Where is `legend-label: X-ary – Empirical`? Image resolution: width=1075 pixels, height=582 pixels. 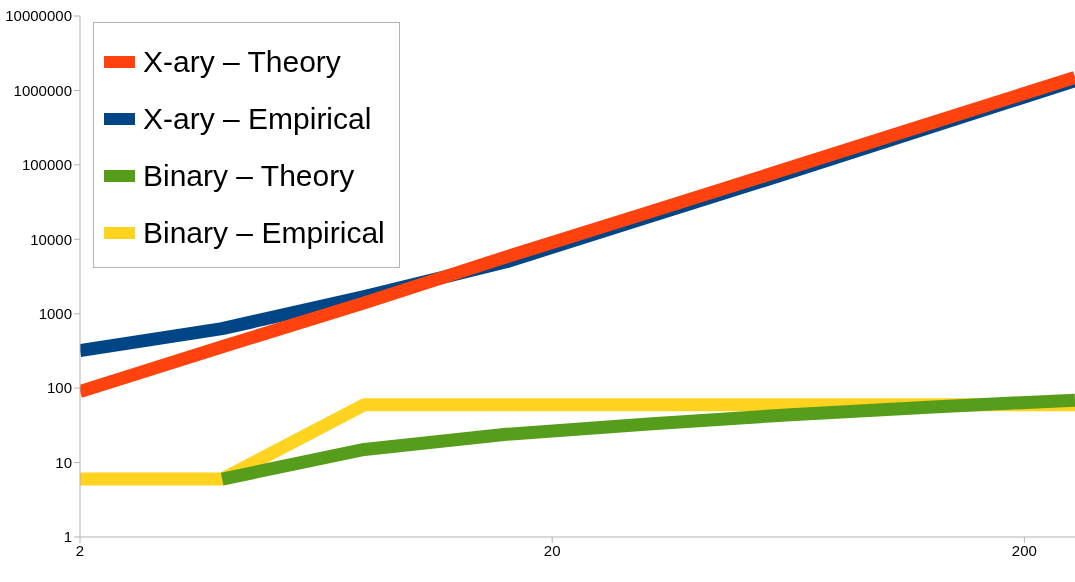 legend-label: X-ary – Empirical is located at coordinates (257, 118).